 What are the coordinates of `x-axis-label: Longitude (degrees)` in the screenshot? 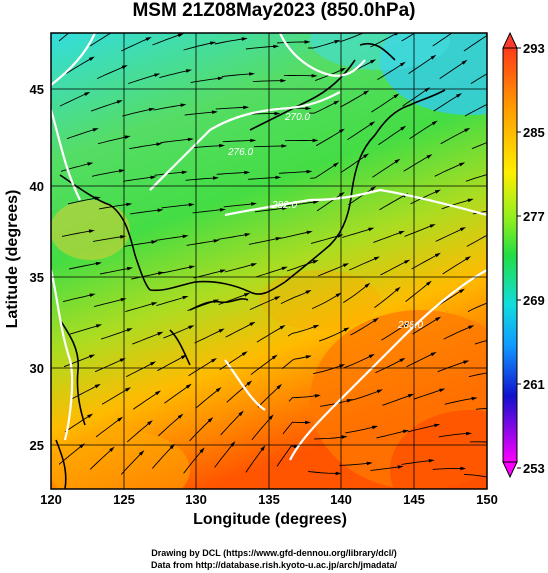 It's located at (270, 519).